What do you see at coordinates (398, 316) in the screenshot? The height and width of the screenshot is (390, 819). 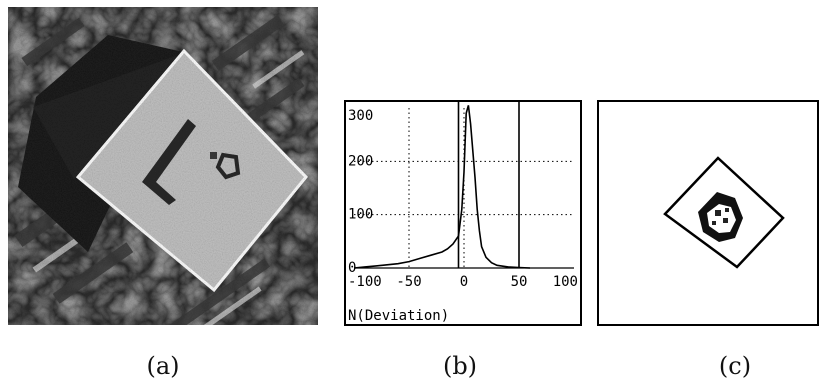 I see `x-axis-label: N(Deviation)` at bounding box center [398, 316].